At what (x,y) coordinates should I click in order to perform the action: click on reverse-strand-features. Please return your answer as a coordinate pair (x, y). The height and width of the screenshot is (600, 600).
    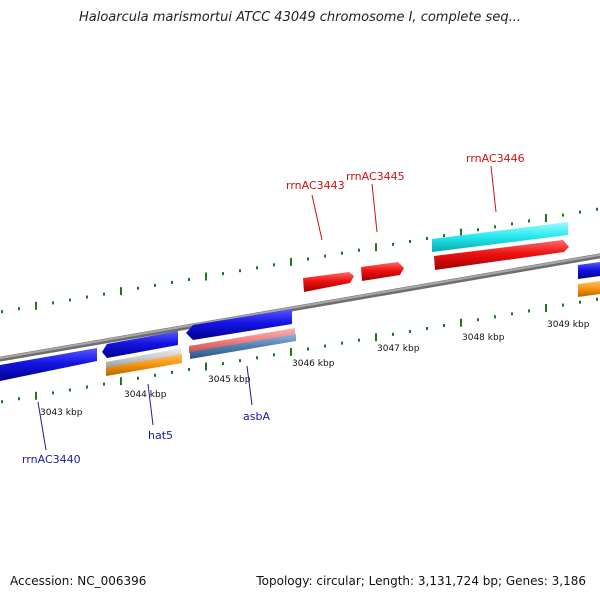
    Looking at the image, I should click on (148, 345).